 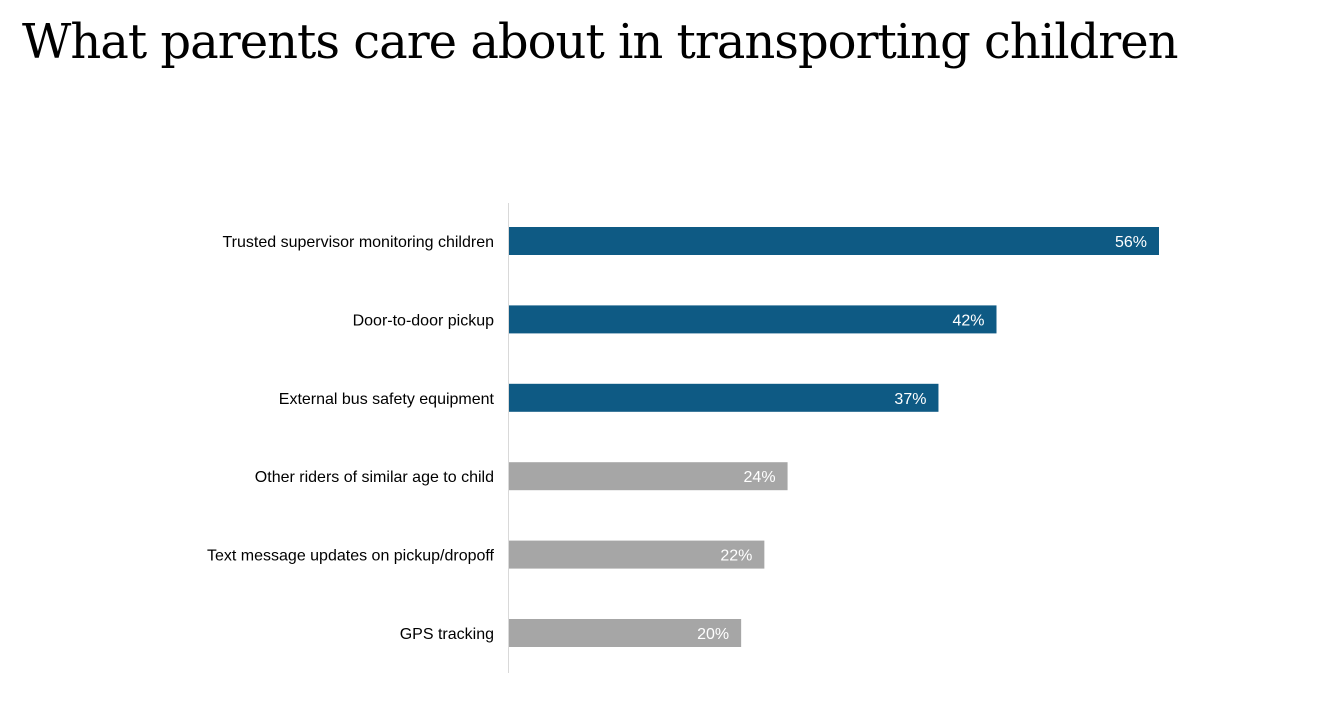 What do you see at coordinates (713, 634) in the screenshot?
I see `value-label: 20%` at bounding box center [713, 634].